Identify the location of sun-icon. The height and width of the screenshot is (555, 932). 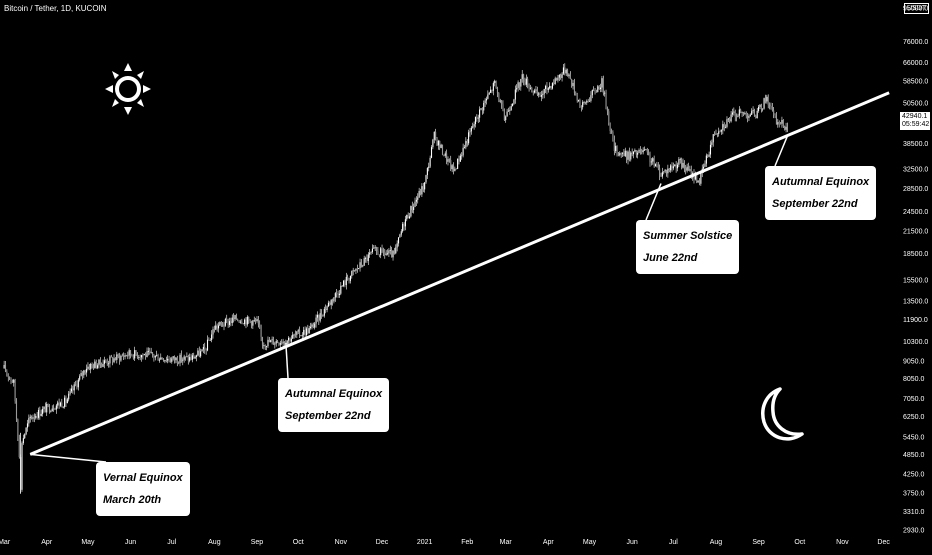
(128, 89).